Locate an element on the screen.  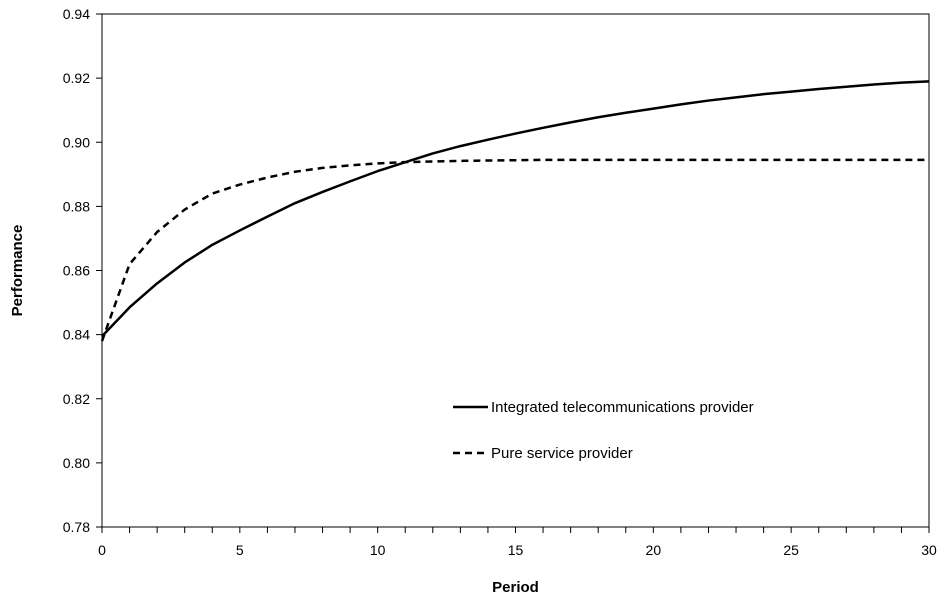
legend-label-1: Integrated telecommunications provider is located at coordinates (622, 407).